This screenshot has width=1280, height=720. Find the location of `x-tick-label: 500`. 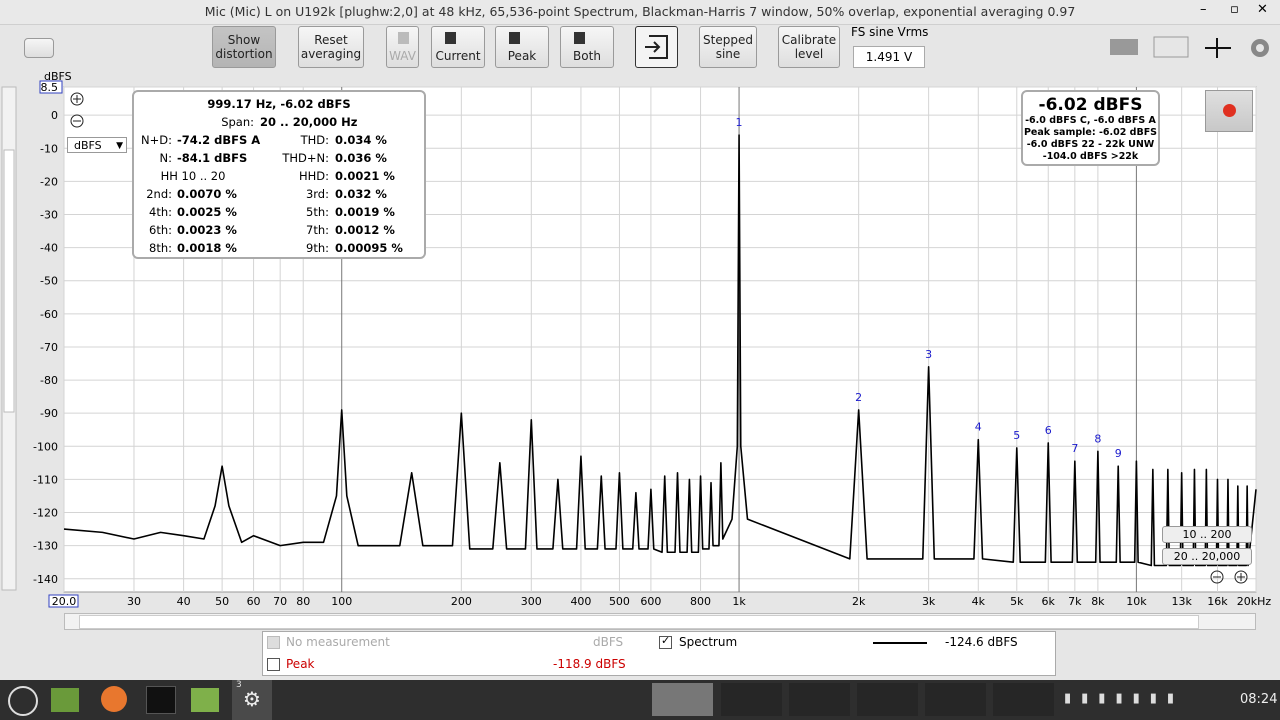

x-tick-label: 500 is located at coordinates (619, 601).